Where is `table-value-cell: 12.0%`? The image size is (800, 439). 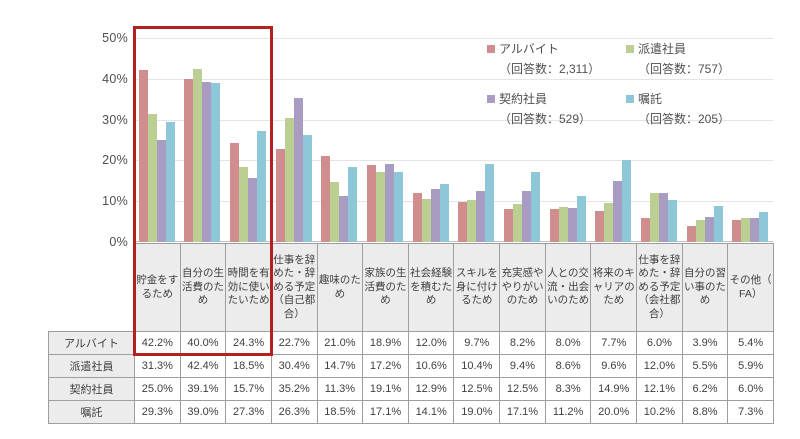
table-value-cell: 12.0% is located at coordinates (431, 343).